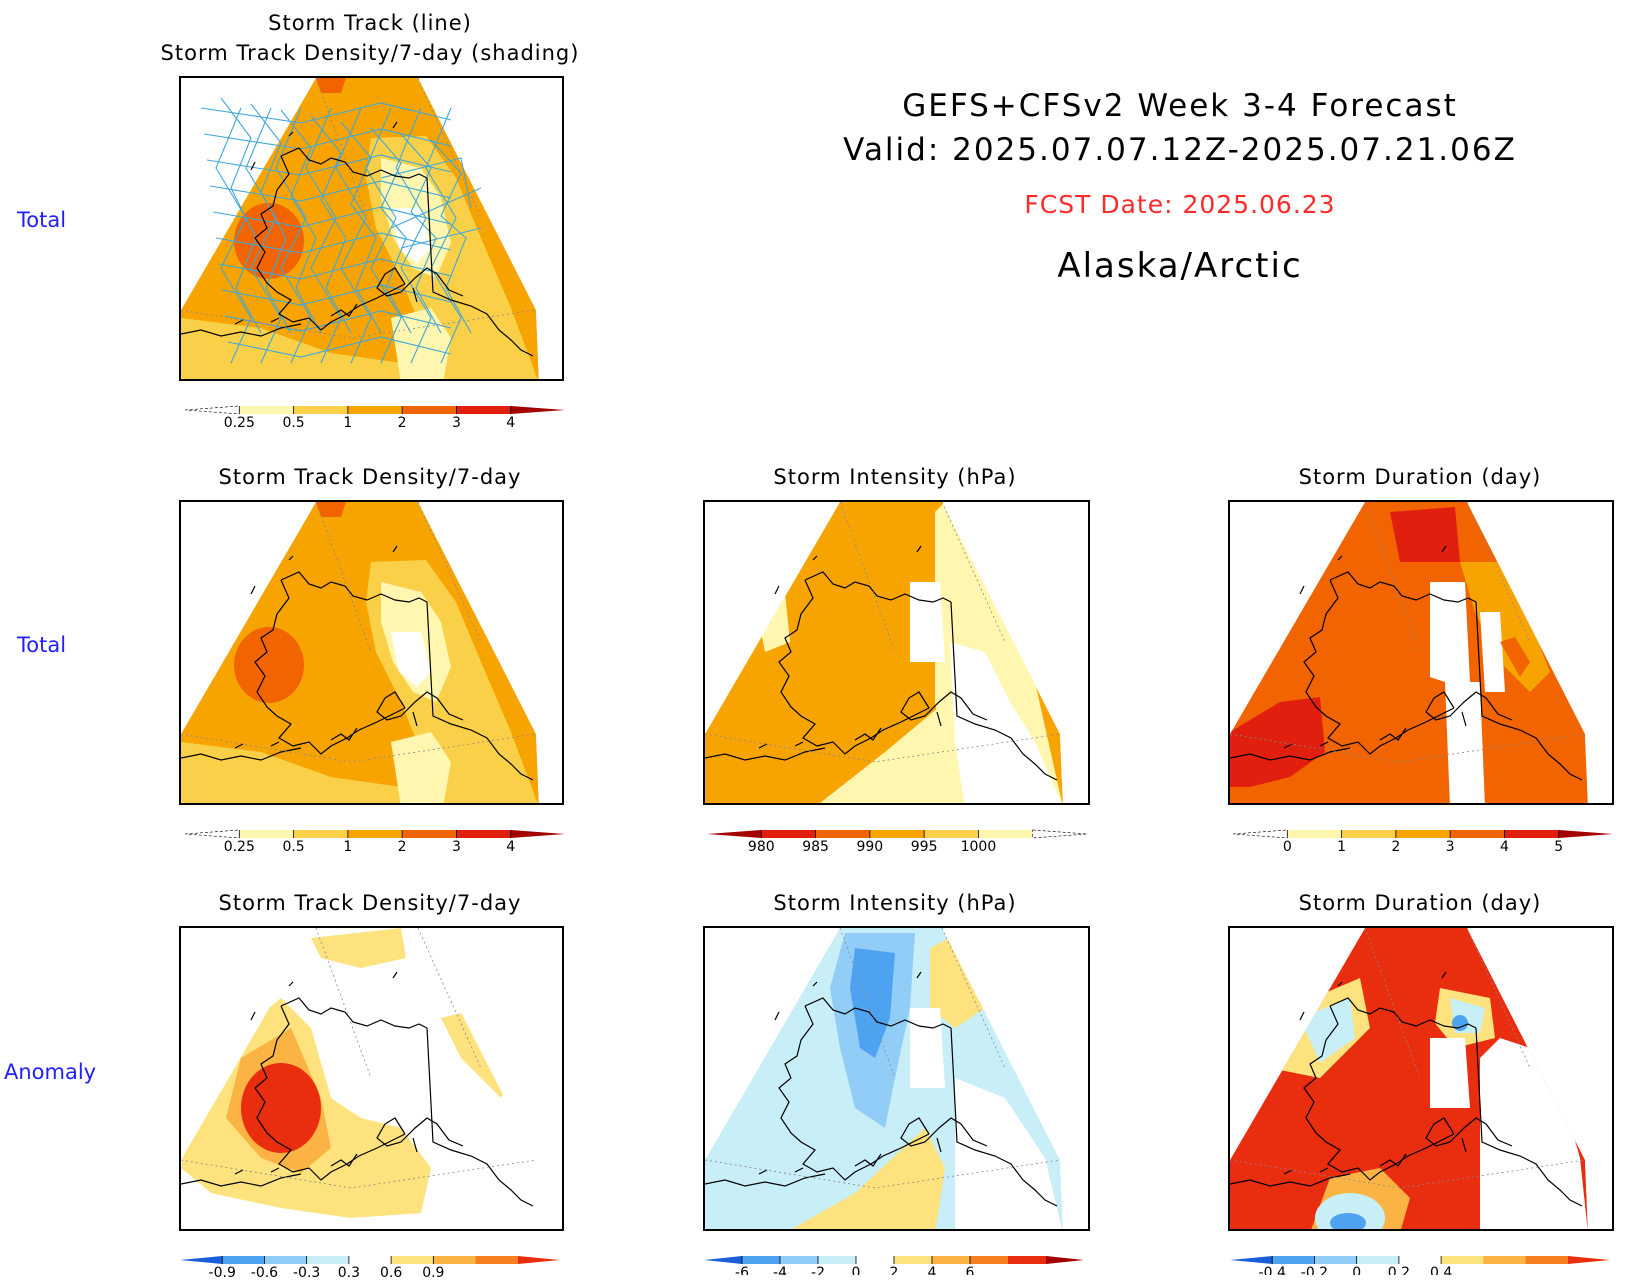 The height and width of the screenshot is (1288, 1650). What do you see at coordinates (370, 23) in the screenshot?
I see `panel-title: Storm Track (line)` at bounding box center [370, 23].